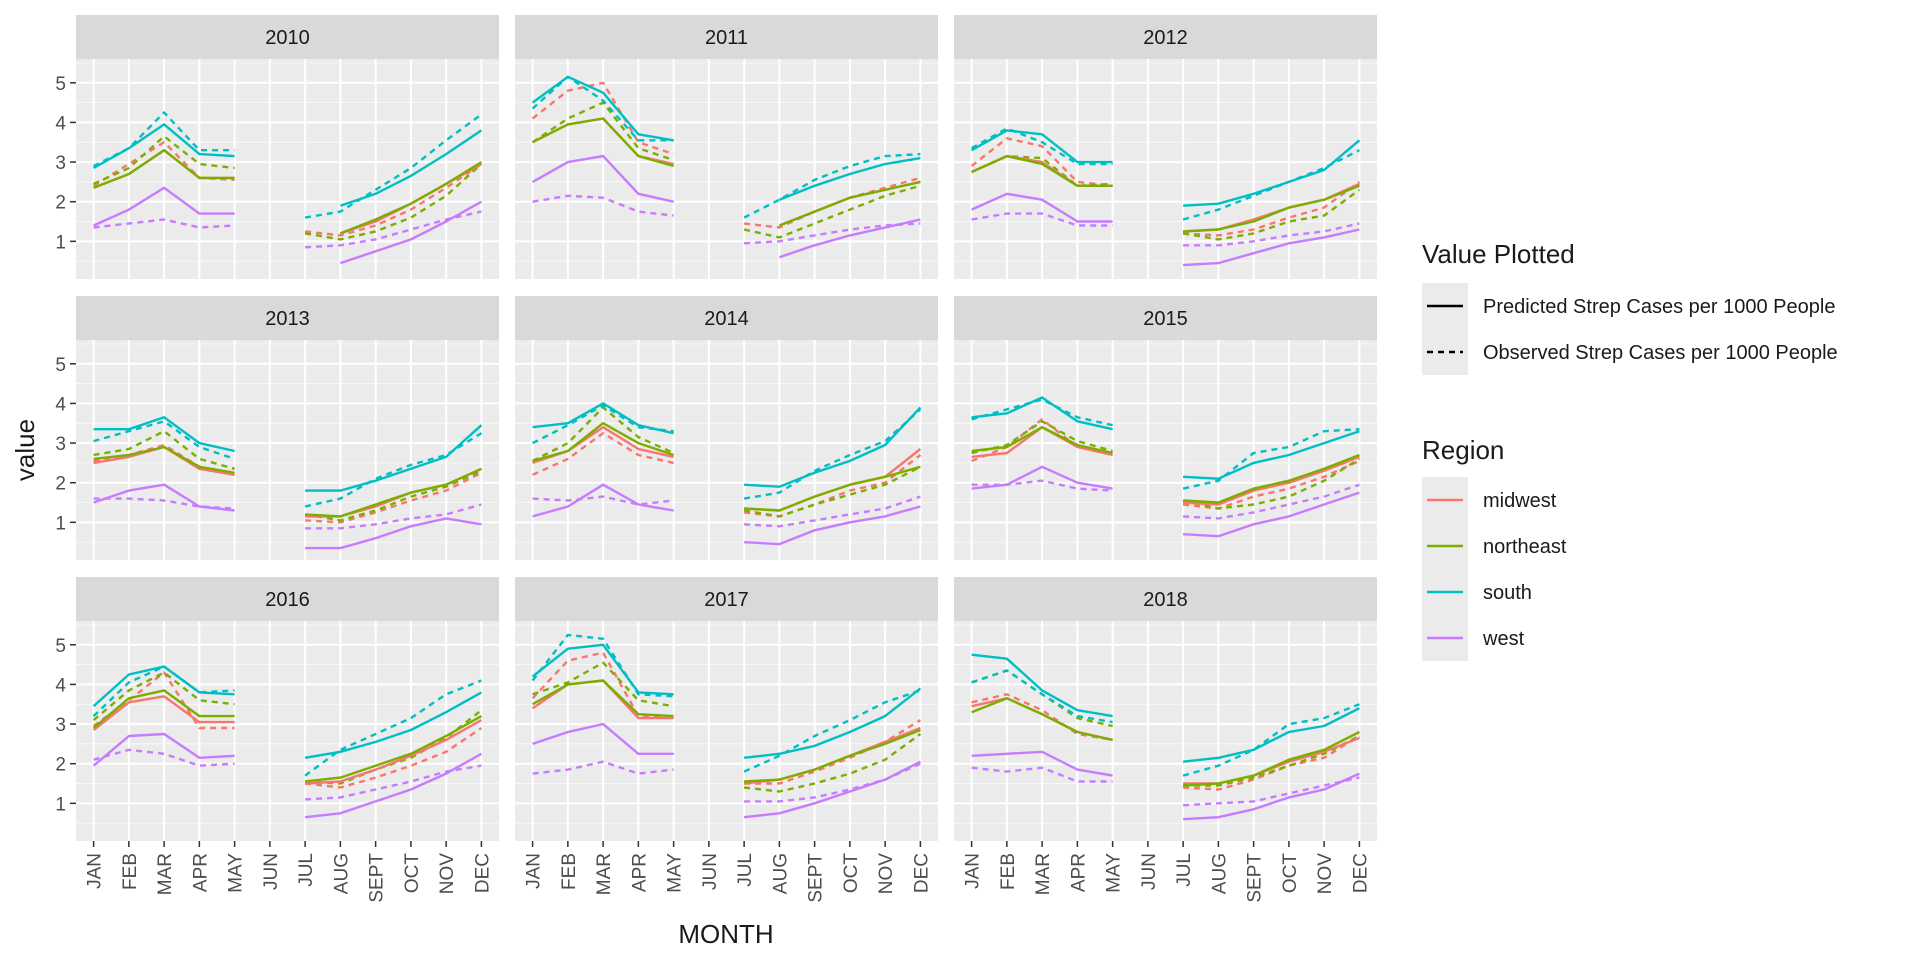  What do you see at coordinates (1520, 501) in the screenshot?
I see `legend-region-label: midwest` at bounding box center [1520, 501].